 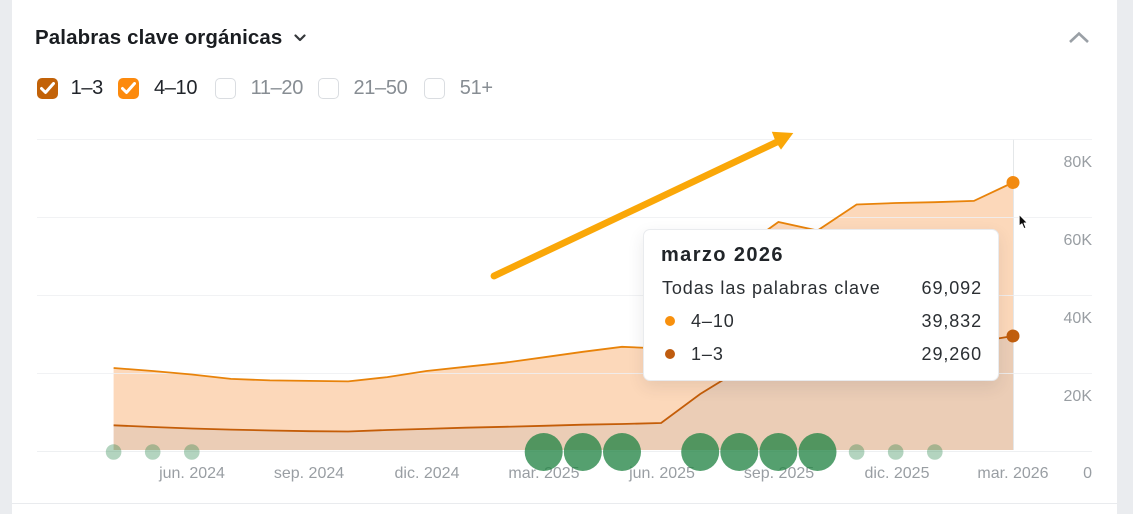 I want to click on svg-text: mar. 2025, so click(x=543, y=473).